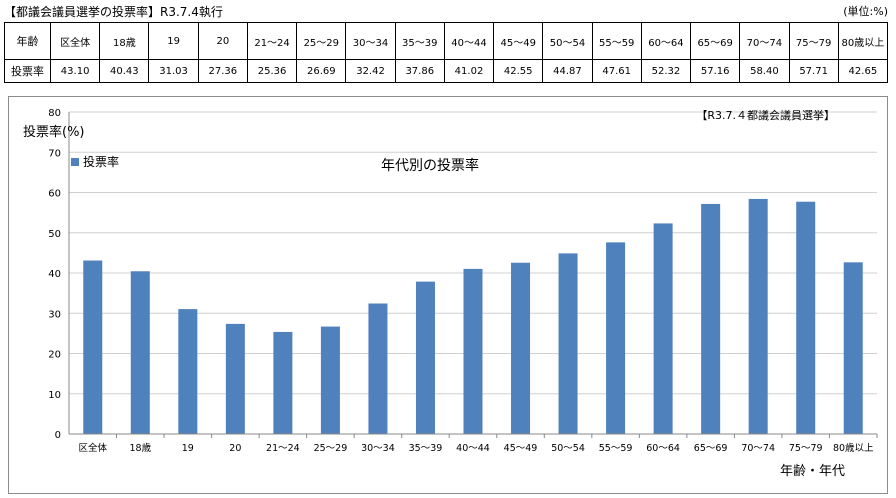 This screenshot has width=896, height=498. What do you see at coordinates (806, 448) in the screenshot?
I see `x-tick-label: 75～79` at bounding box center [806, 448].